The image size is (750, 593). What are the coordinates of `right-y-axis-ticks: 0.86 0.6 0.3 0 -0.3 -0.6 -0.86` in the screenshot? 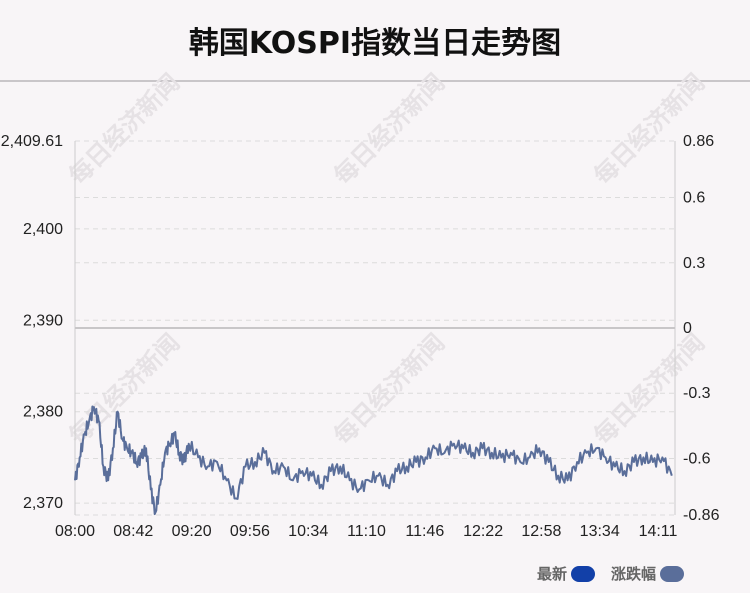 It's located at (701, 328).